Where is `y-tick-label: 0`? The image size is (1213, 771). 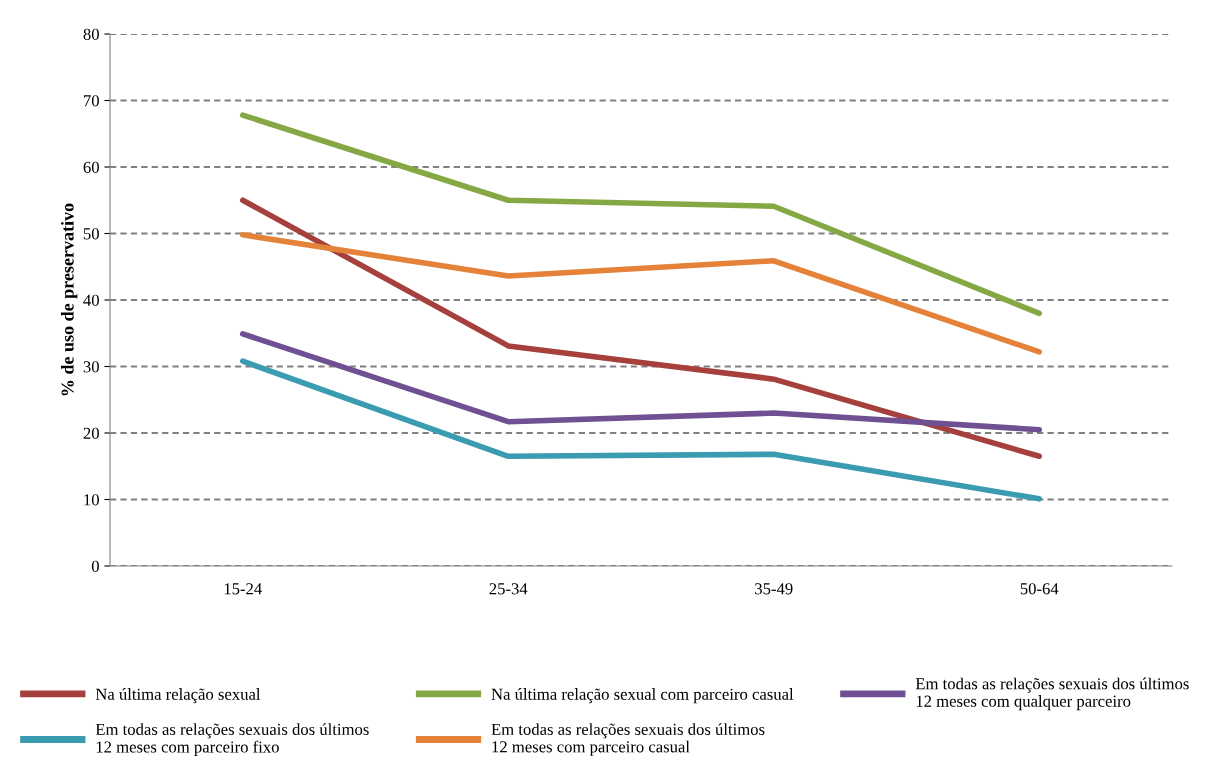
y-tick-label: 0 is located at coordinates (95, 566).